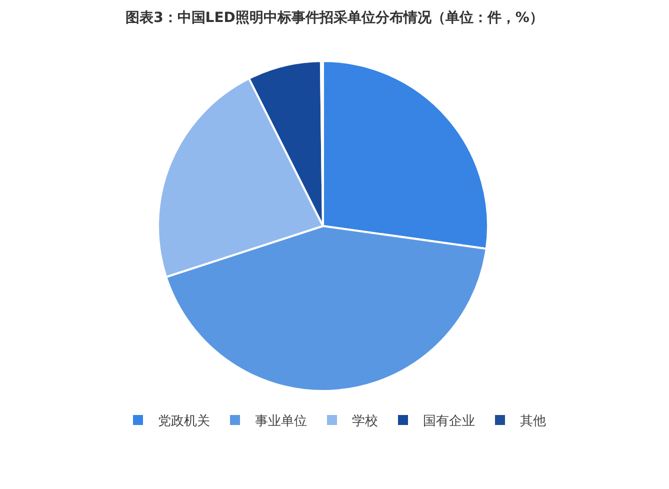  Describe the element at coordinates (184, 422) in the screenshot. I see `legend-label: 党政机关` at that location.